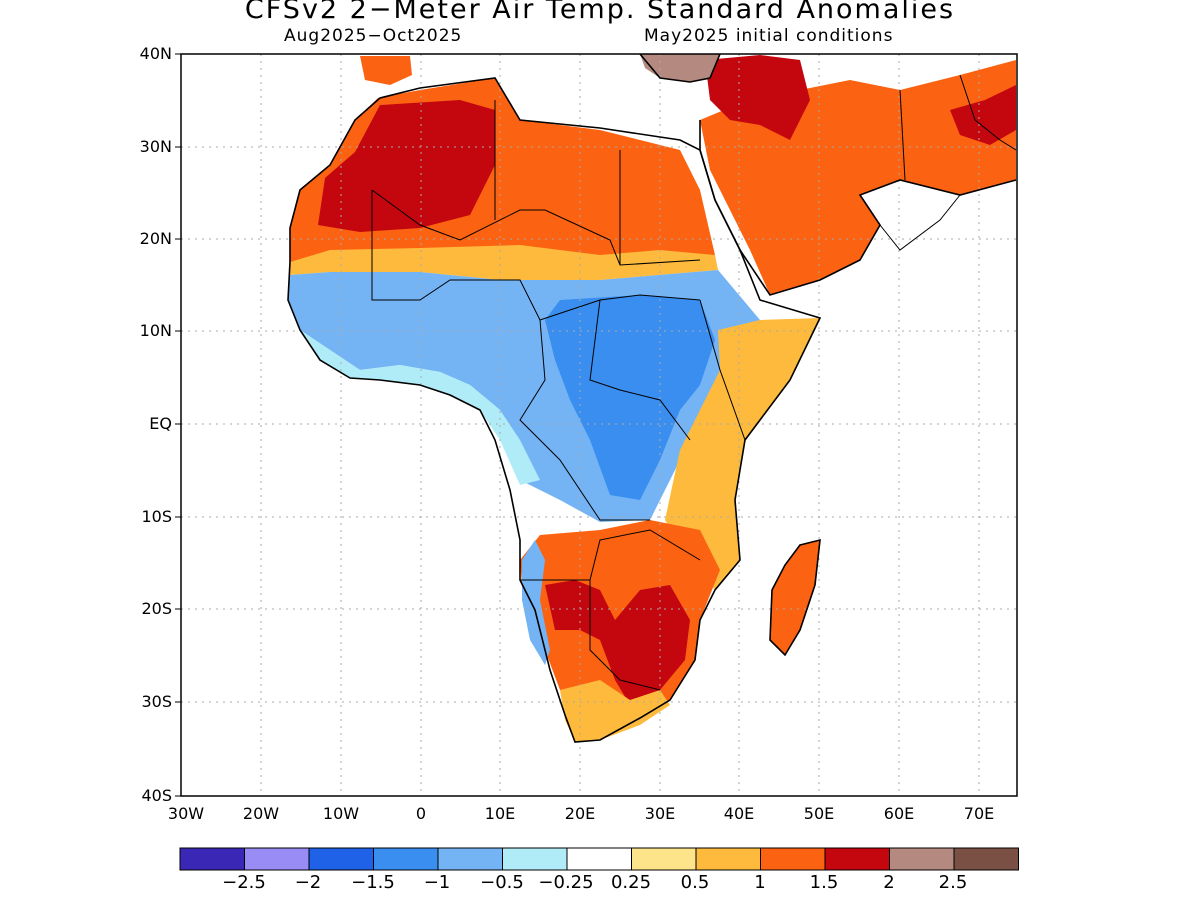  What do you see at coordinates (504, 262) in the screenshot?
I see `sahel-mild-warm-band` at bounding box center [504, 262].